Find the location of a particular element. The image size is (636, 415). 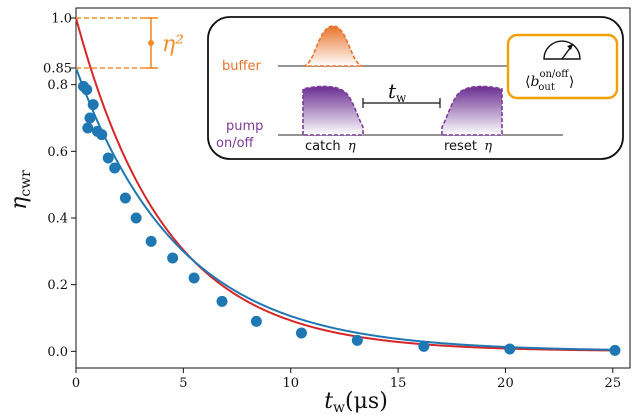

x-tick-label: 10 is located at coordinates (290, 383).